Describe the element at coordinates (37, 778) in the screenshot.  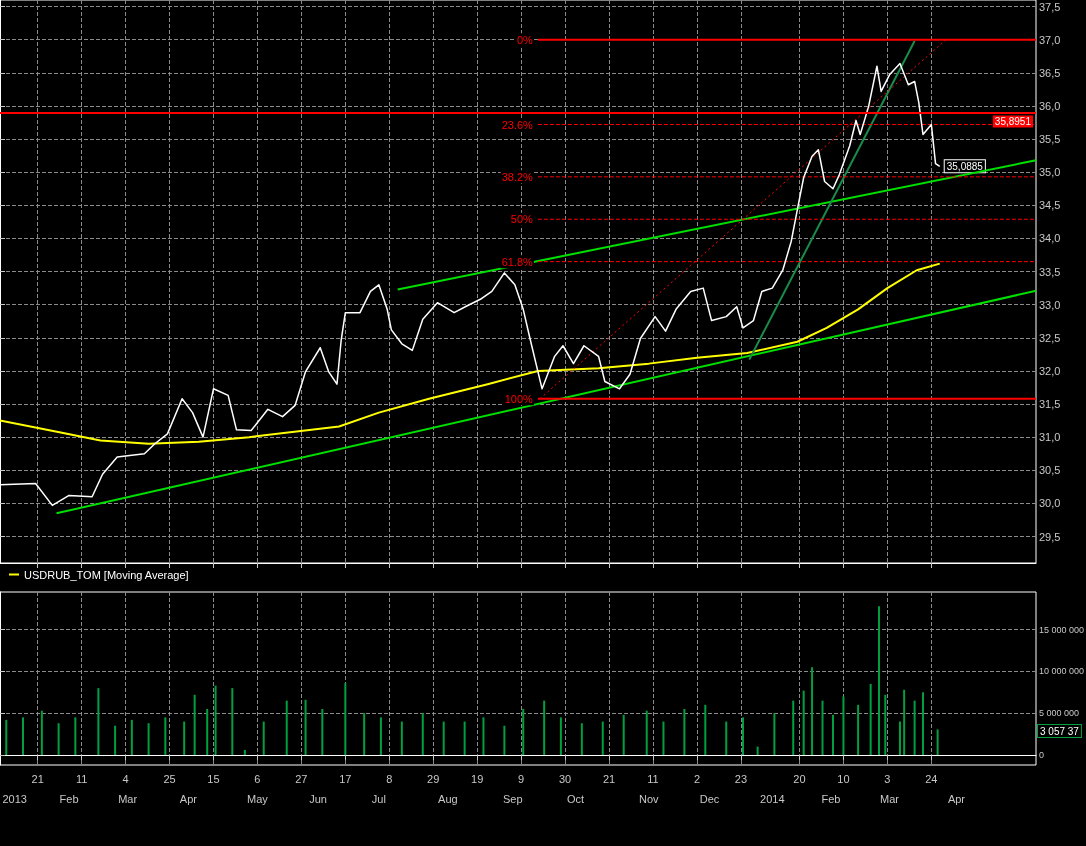
I see `x-tick-label: 21` at that location.